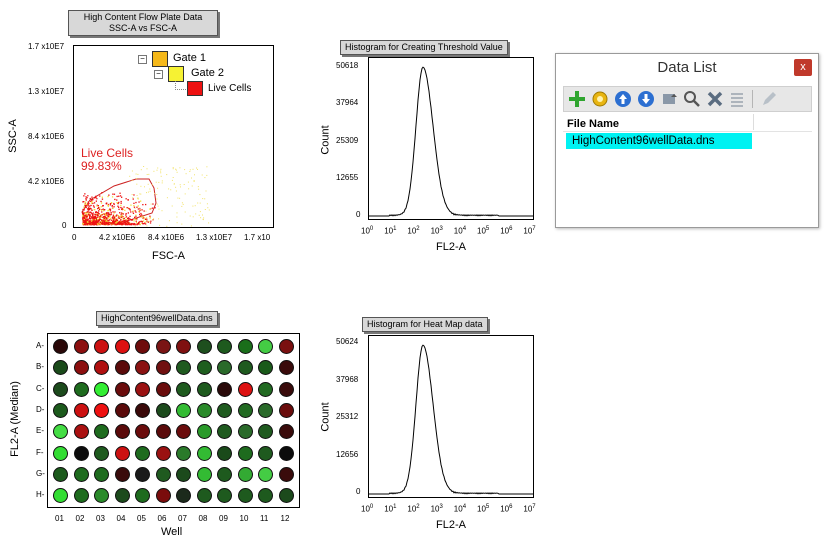 The height and width of the screenshot is (550, 824). I want to click on well-E08, so click(204, 432).